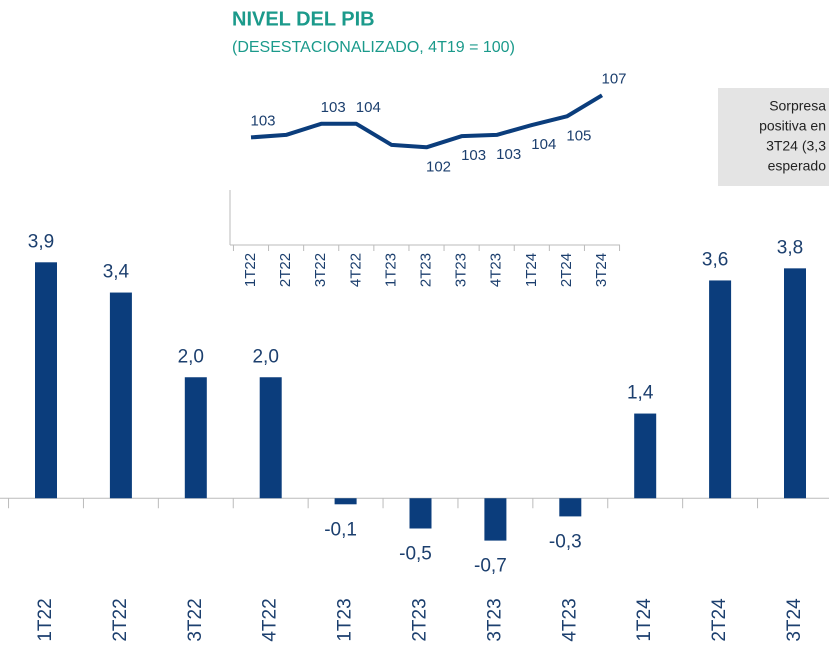  I want to click on value-label: -0,5, so click(415, 554).